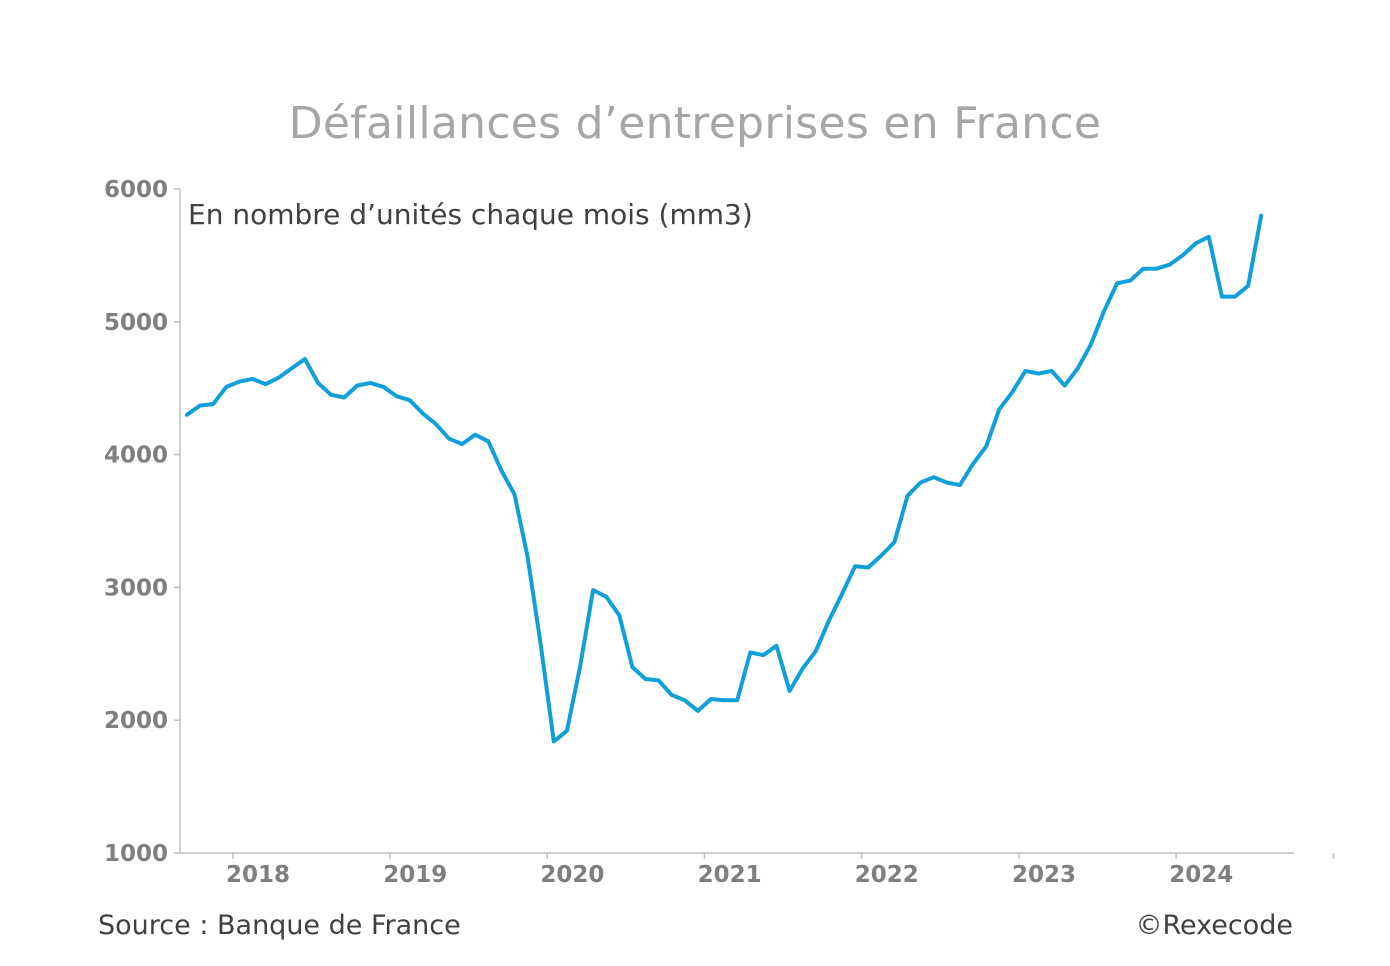  Describe the element at coordinates (887, 875) in the screenshot. I see `x-tick-label: 2022` at that location.